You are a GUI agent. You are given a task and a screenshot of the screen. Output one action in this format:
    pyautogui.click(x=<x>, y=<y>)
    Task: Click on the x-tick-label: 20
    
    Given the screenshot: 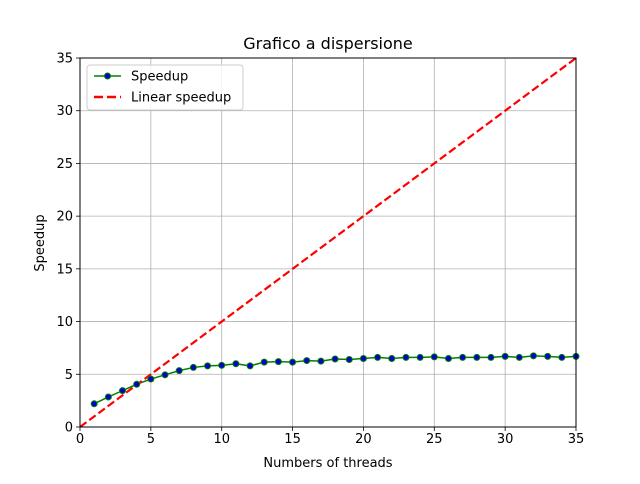 What is the action you would take?
    pyautogui.click(x=363, y=439)
    